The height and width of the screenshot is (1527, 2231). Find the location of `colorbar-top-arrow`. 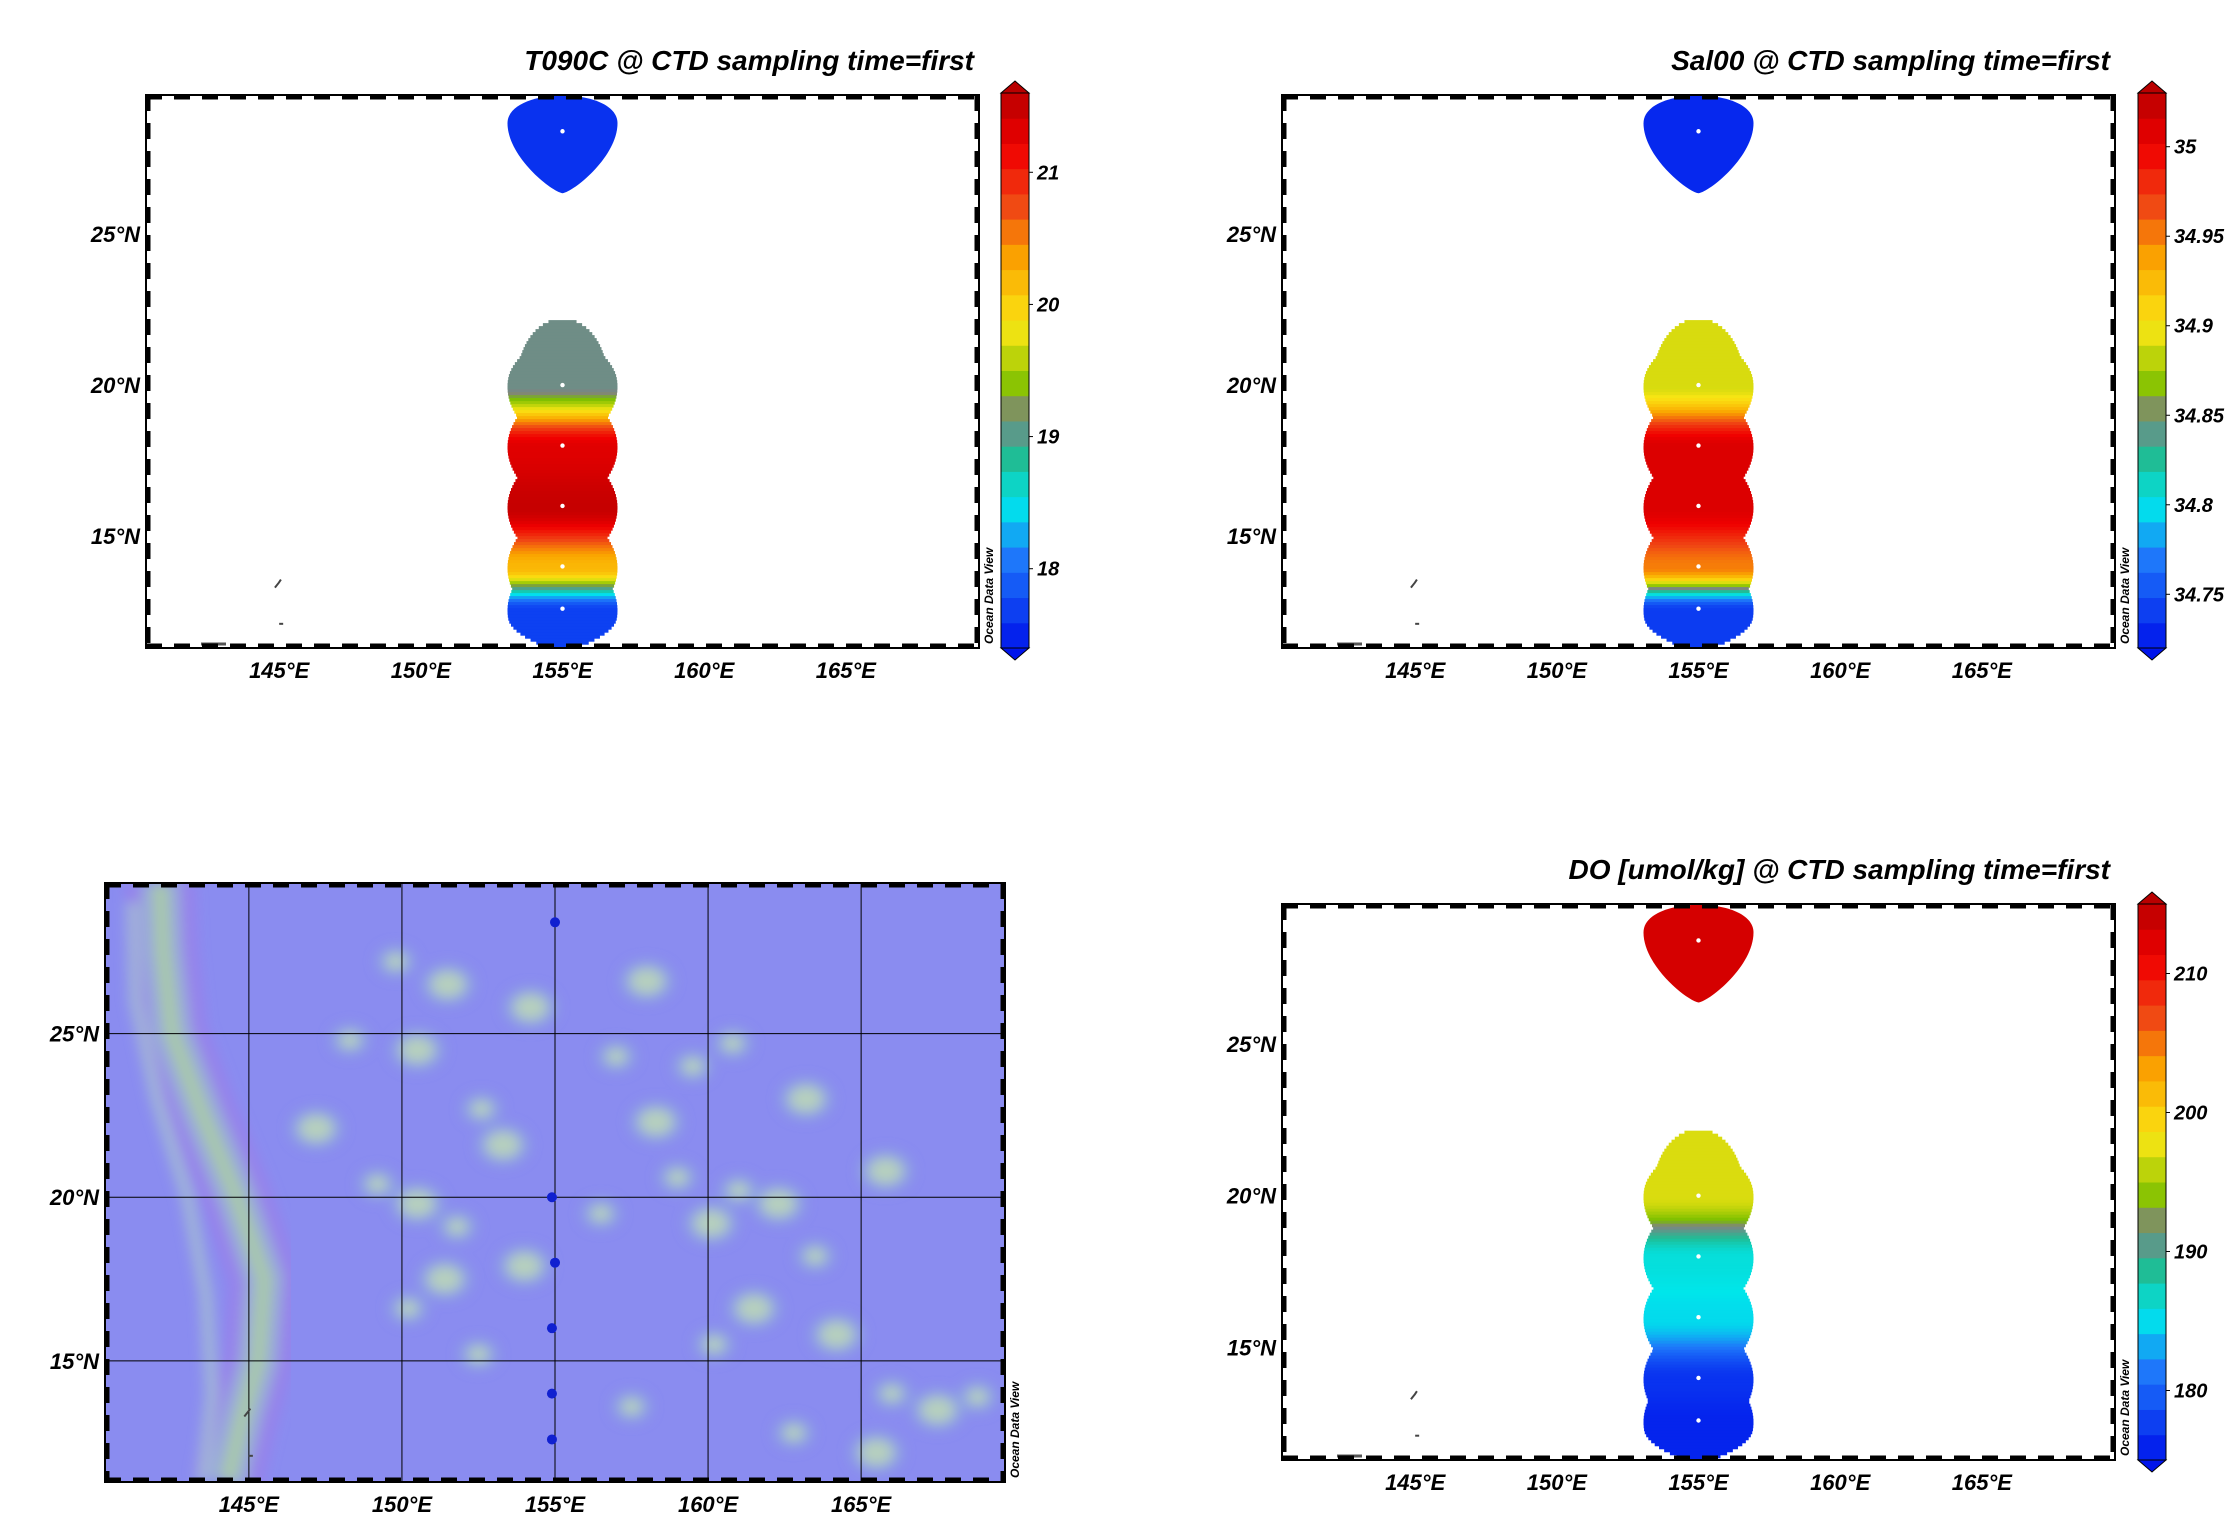

colorbar-top-arrow is located at coordinates (2152, 898).